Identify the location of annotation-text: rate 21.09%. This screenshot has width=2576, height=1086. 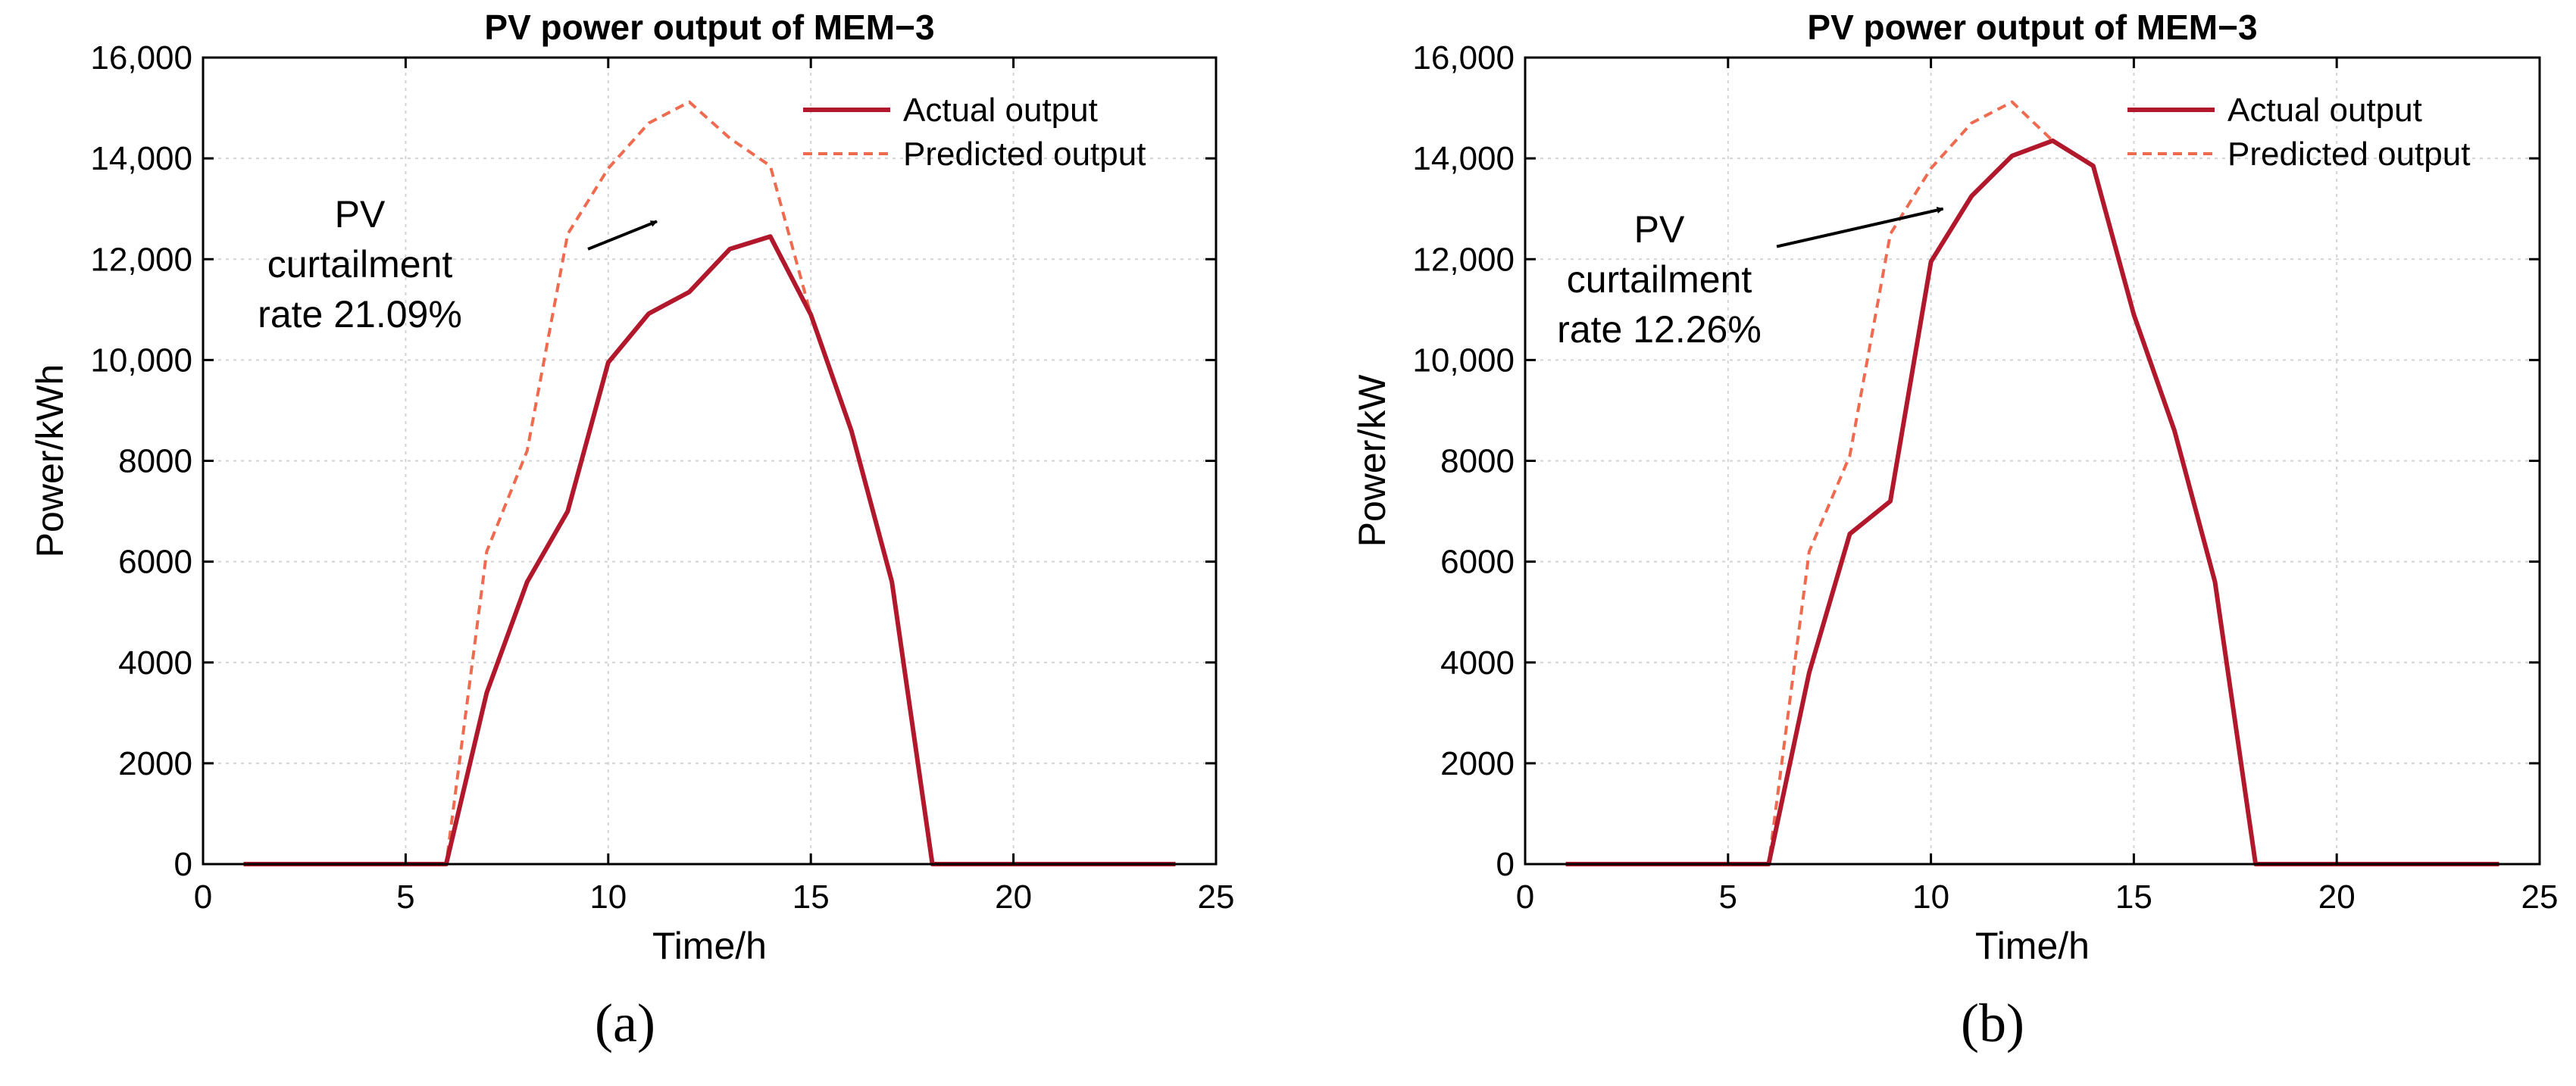
(360, 314).